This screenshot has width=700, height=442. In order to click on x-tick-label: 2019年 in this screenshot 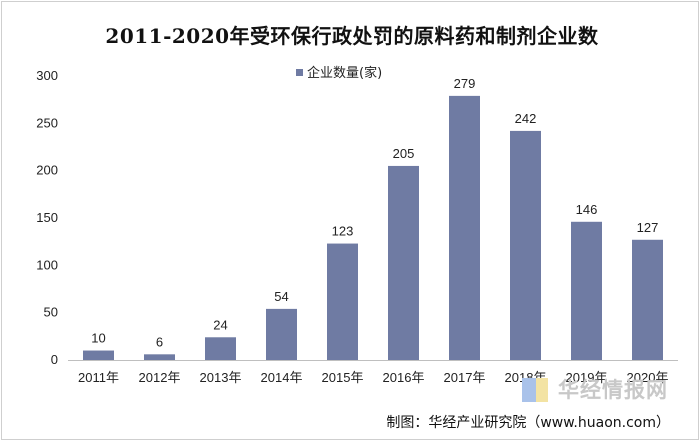, I will do `click(587, 377)`.